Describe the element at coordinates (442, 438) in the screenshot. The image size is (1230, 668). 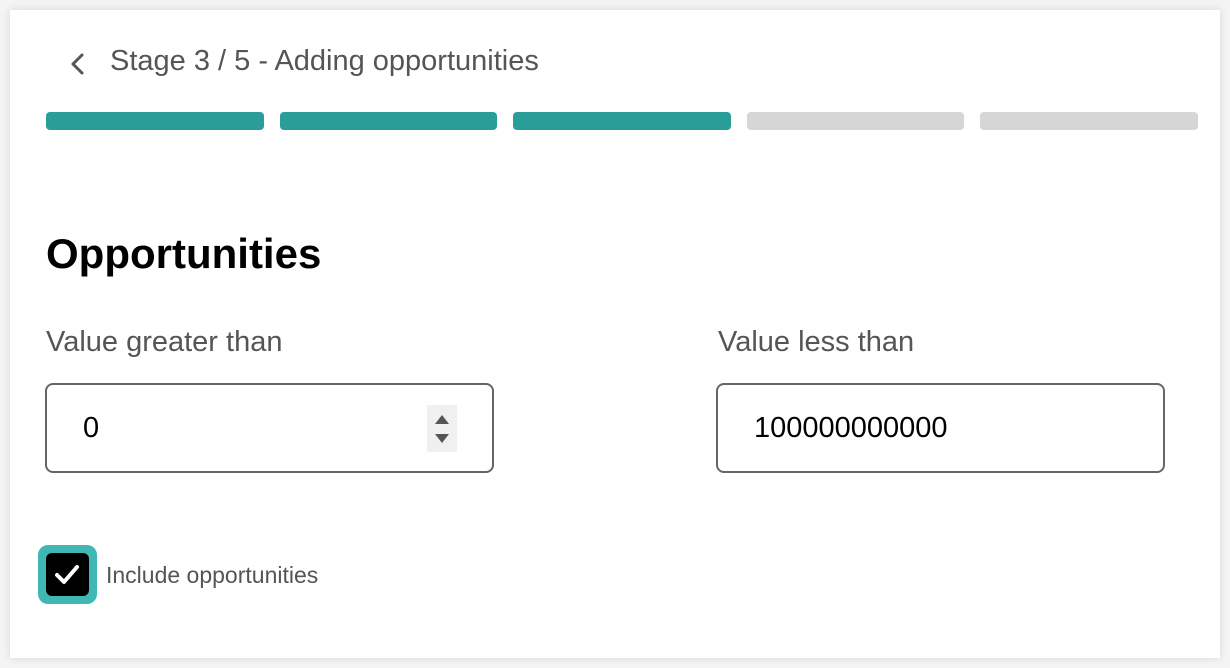
I see `stepper-down-icon` at that location.